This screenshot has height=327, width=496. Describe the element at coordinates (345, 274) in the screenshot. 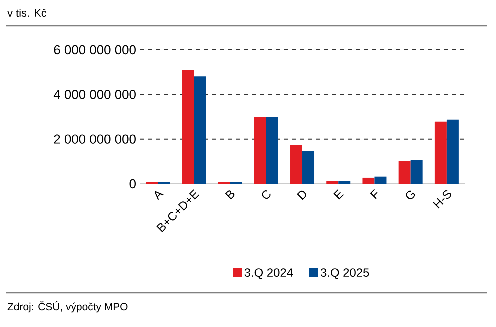

I see `legend-label: 3.Q 2025` at that location.